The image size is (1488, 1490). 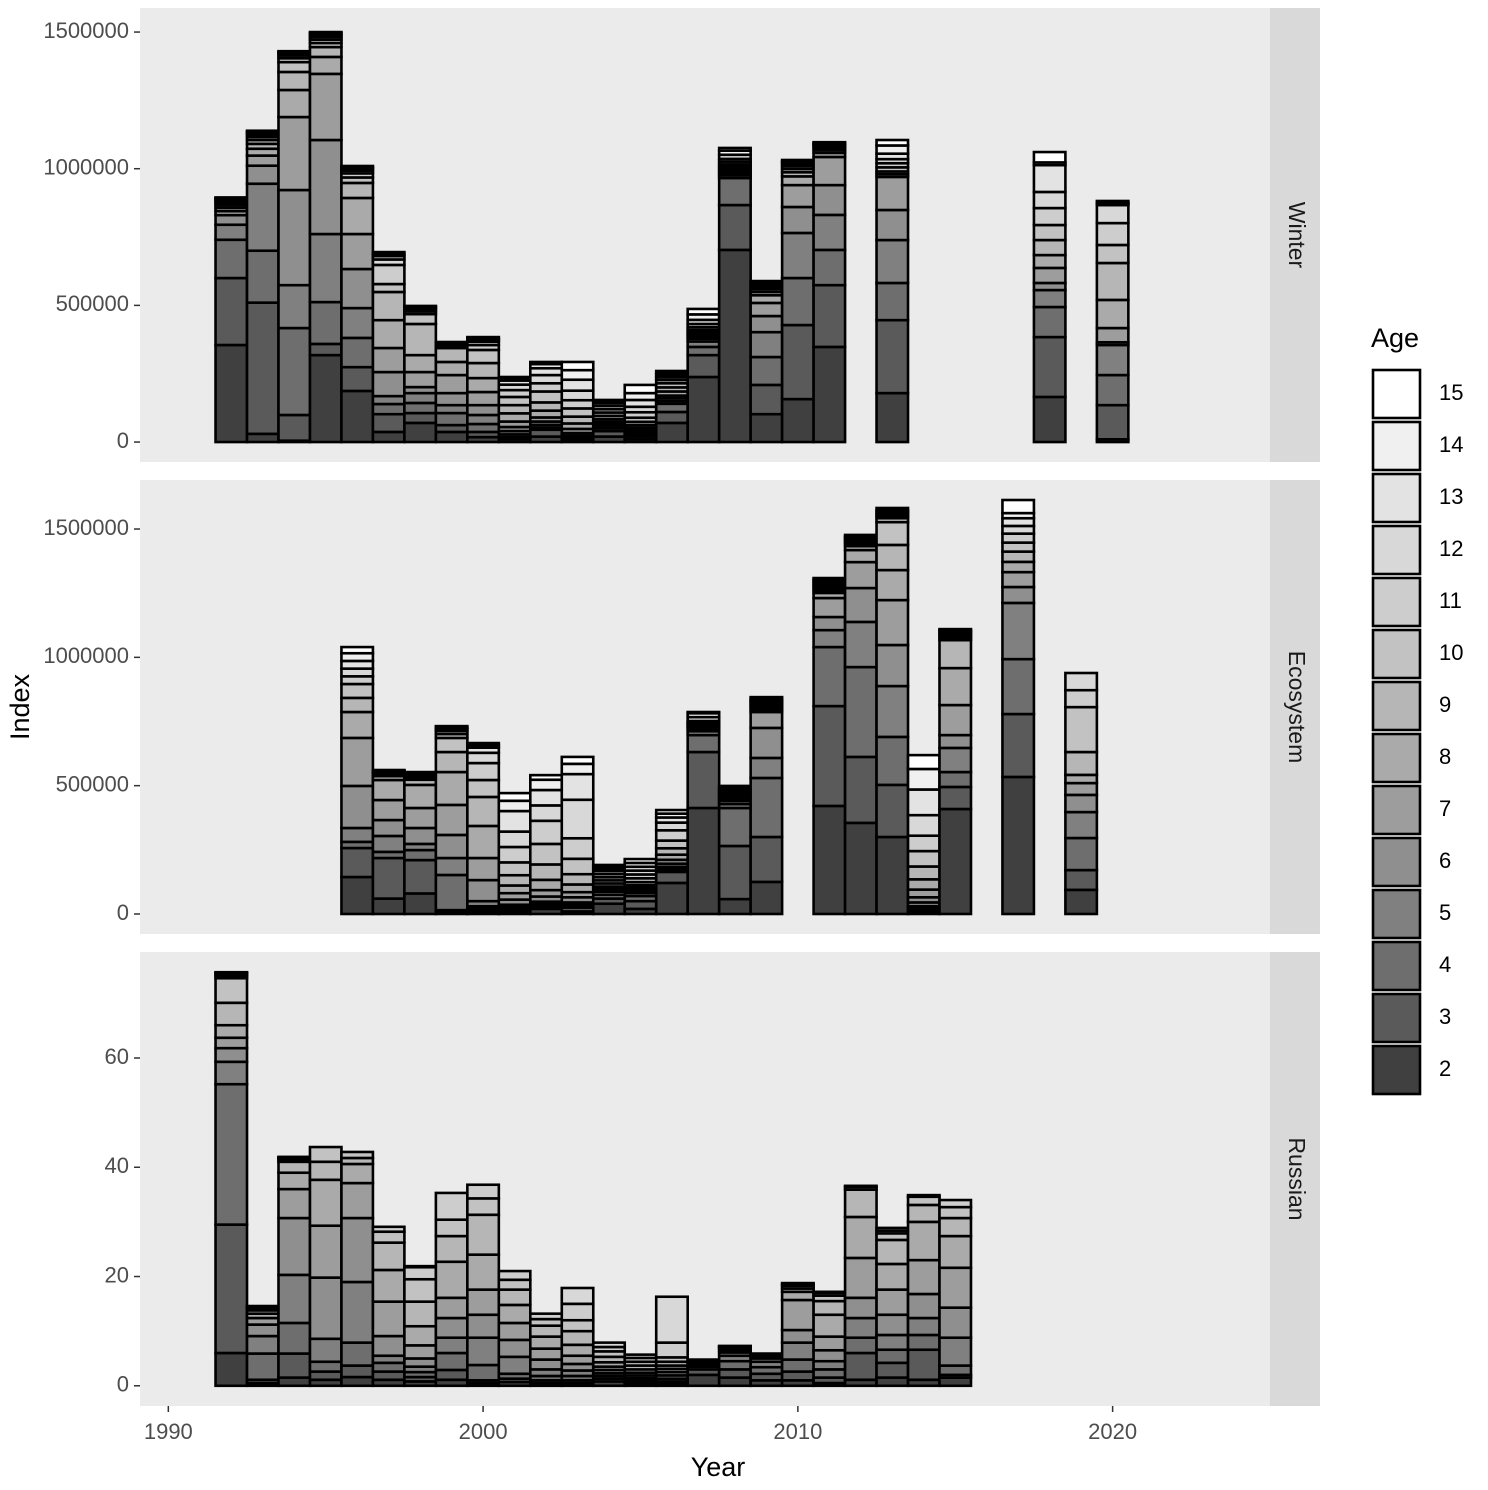 I want to click on legend-label: 8, so click(x=1445, y=756).